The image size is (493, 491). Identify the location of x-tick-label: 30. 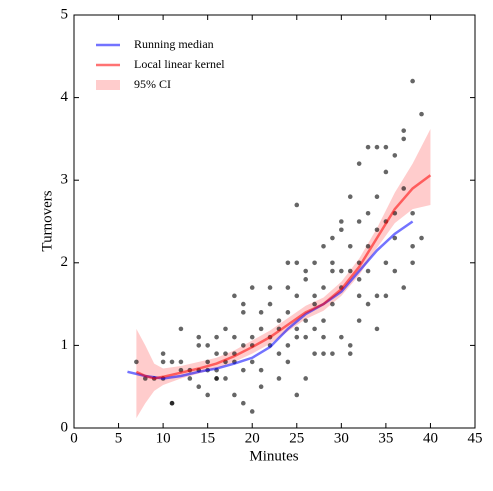
(341, 438).